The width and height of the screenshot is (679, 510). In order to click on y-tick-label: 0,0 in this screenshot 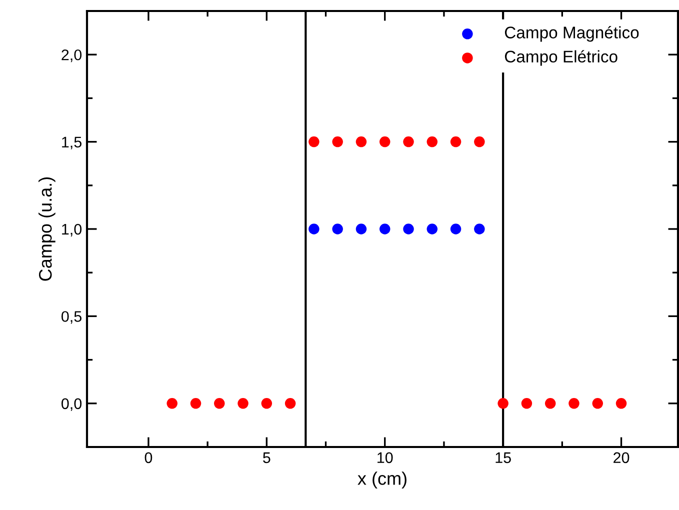, I will do `click(72, 404)`.